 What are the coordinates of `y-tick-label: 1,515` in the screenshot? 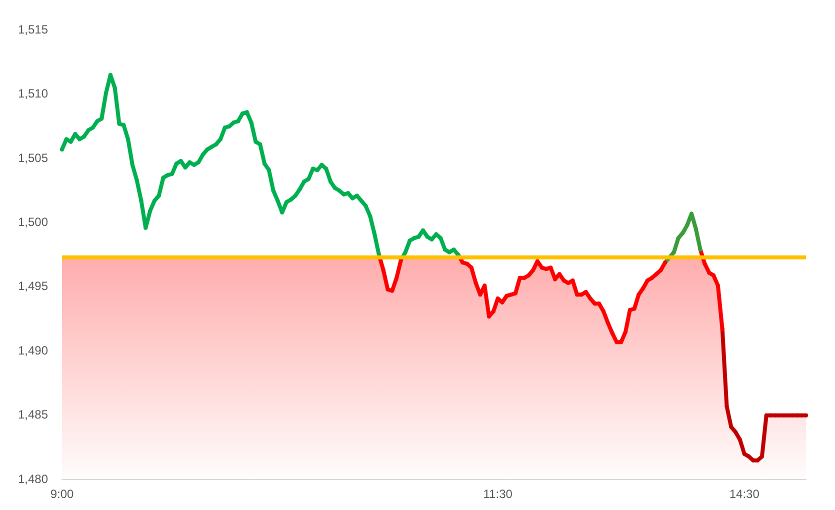 It's located at (33, 29).